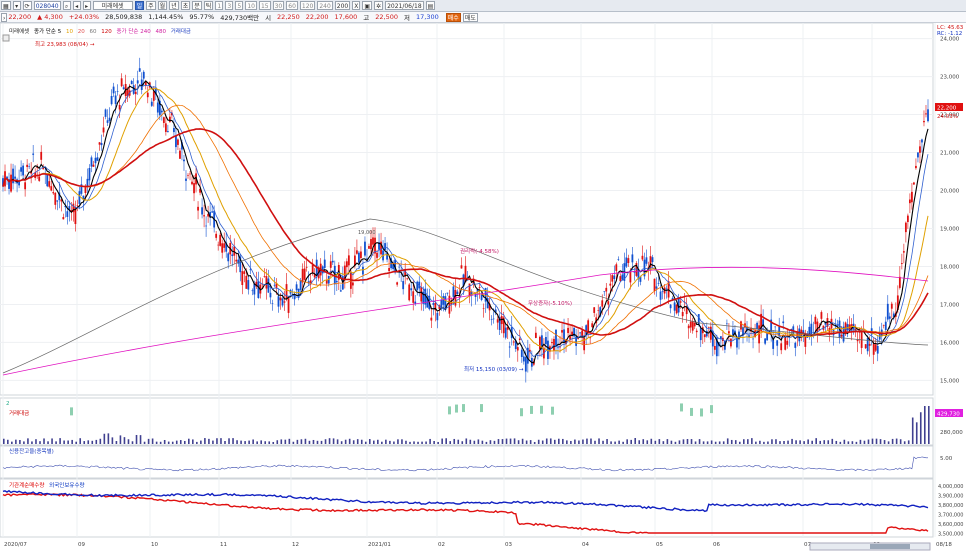 The height and width of the screenshot is (552, 966). Describe the element at coordinates (585, 545) in the screenshot. I see `date-axis-label: 04` at that location.